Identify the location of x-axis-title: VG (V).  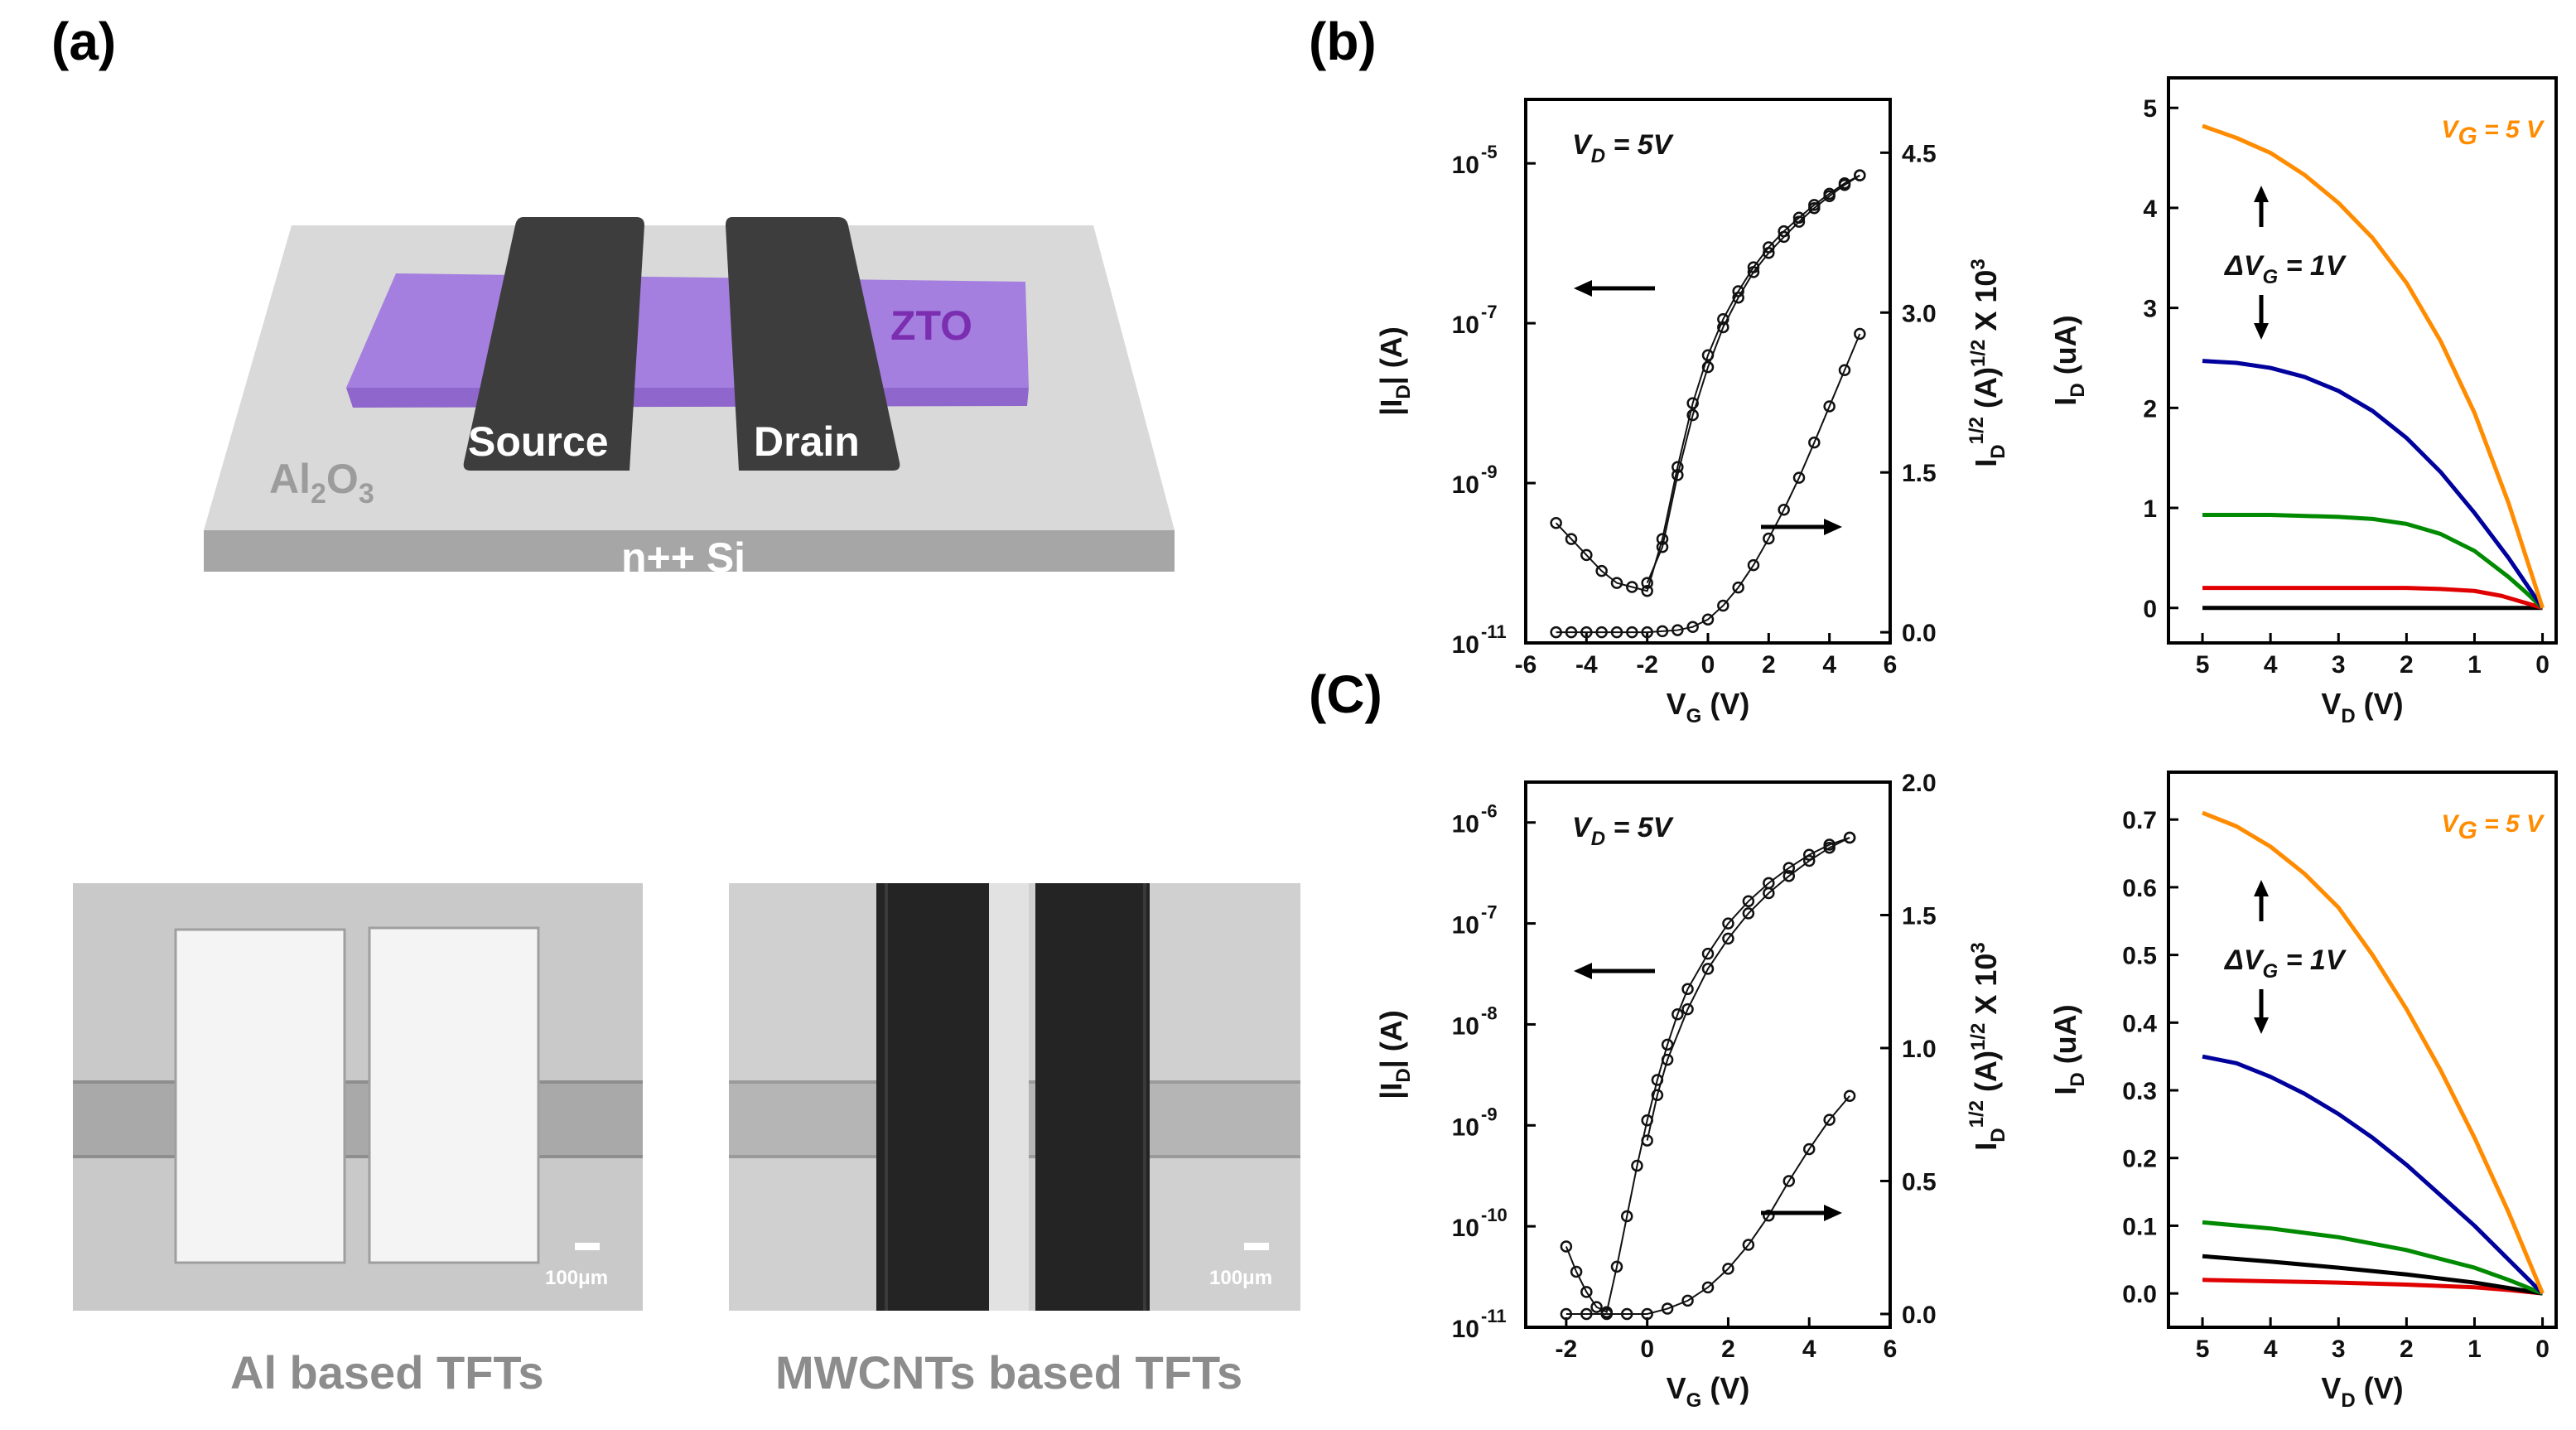
(1708, 1391).